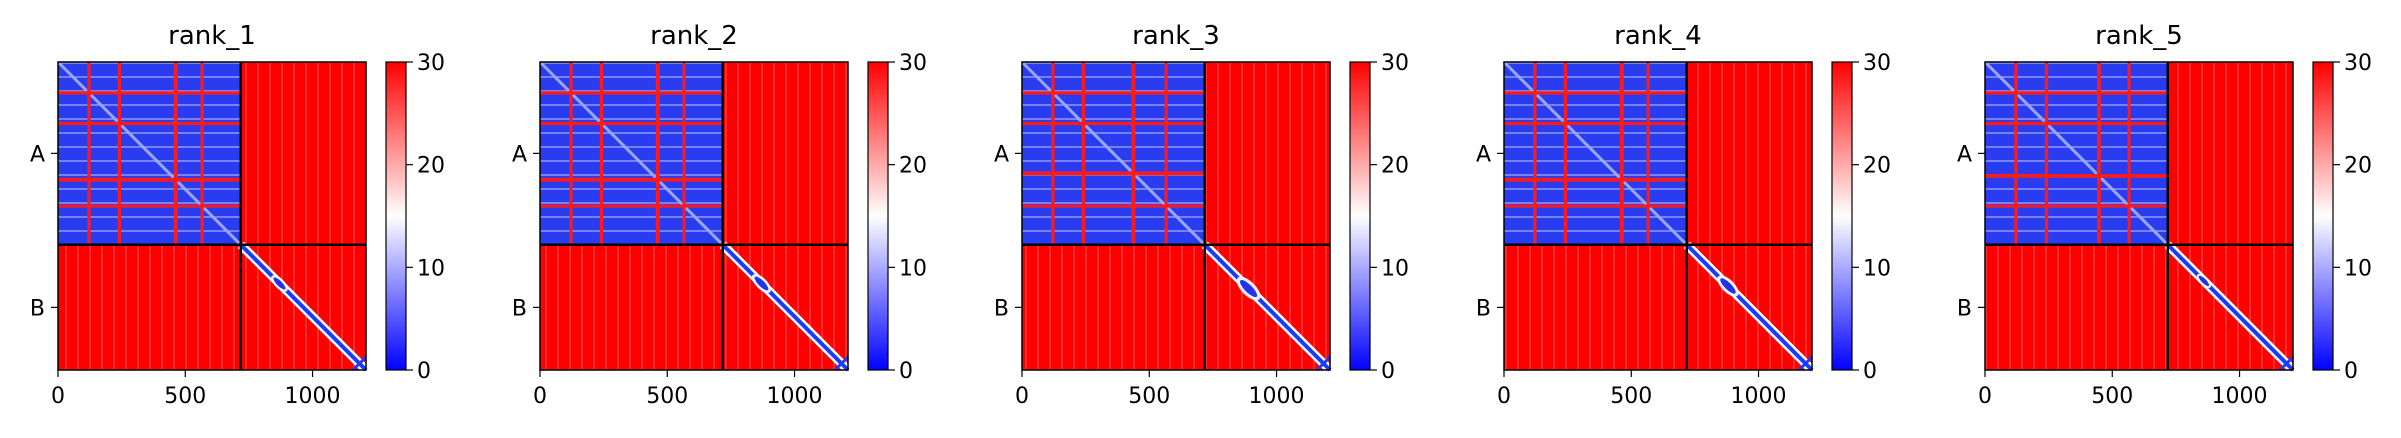  I want to click on panel-title: rank_3, so click(1176, 36).